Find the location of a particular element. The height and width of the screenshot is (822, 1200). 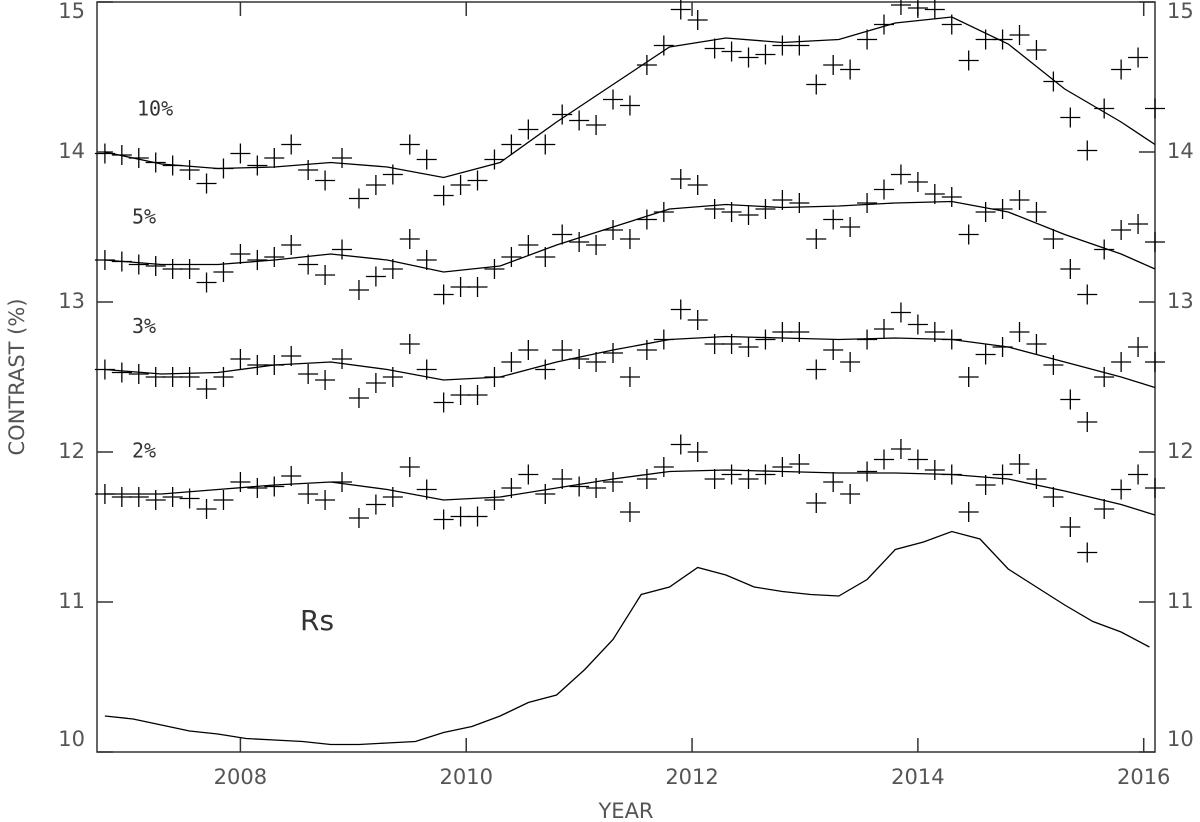

y-tick-label-right: 10 is located at coordinates (1180, 739).